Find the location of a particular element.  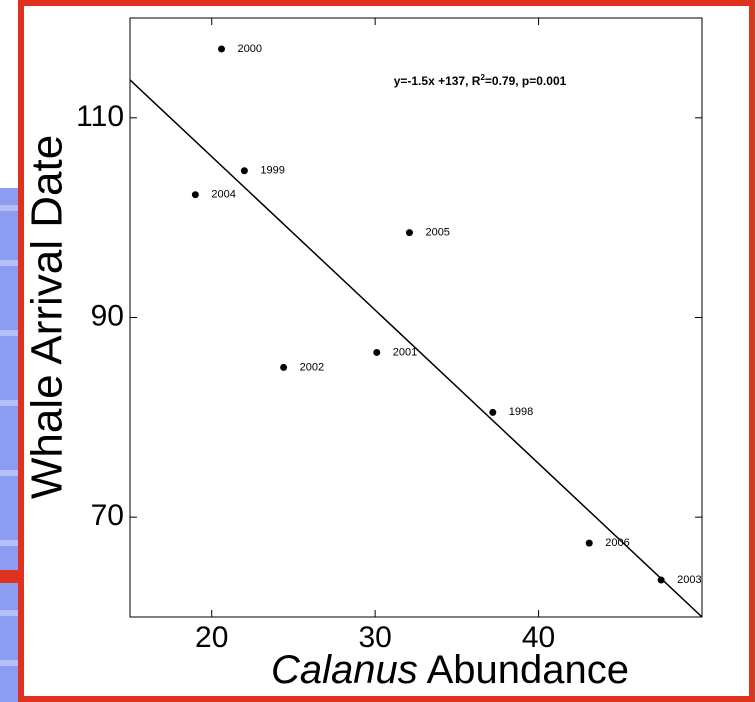

point-label: 2005 is located at coordinates (437, 233).